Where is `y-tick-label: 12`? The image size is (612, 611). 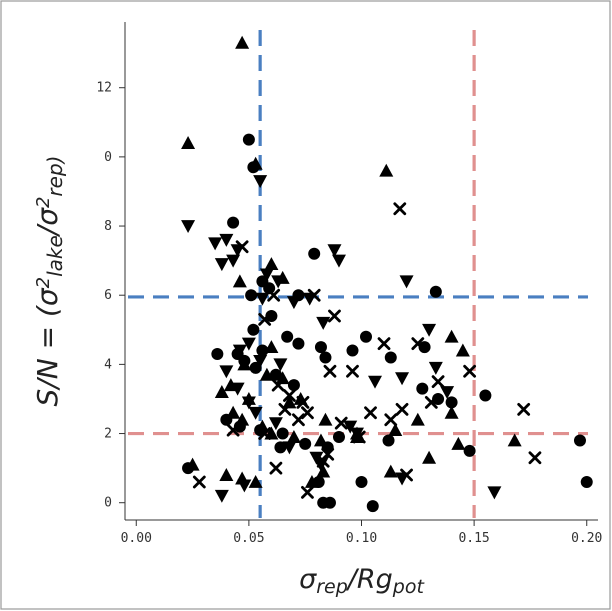 y-tick-label: 12 is located at coordinates (104, 88).